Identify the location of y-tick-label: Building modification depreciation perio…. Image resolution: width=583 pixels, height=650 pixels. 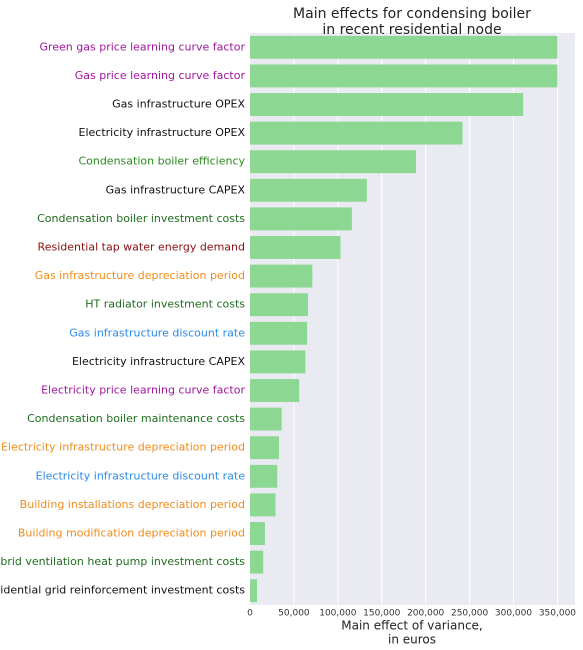
(131, 533).